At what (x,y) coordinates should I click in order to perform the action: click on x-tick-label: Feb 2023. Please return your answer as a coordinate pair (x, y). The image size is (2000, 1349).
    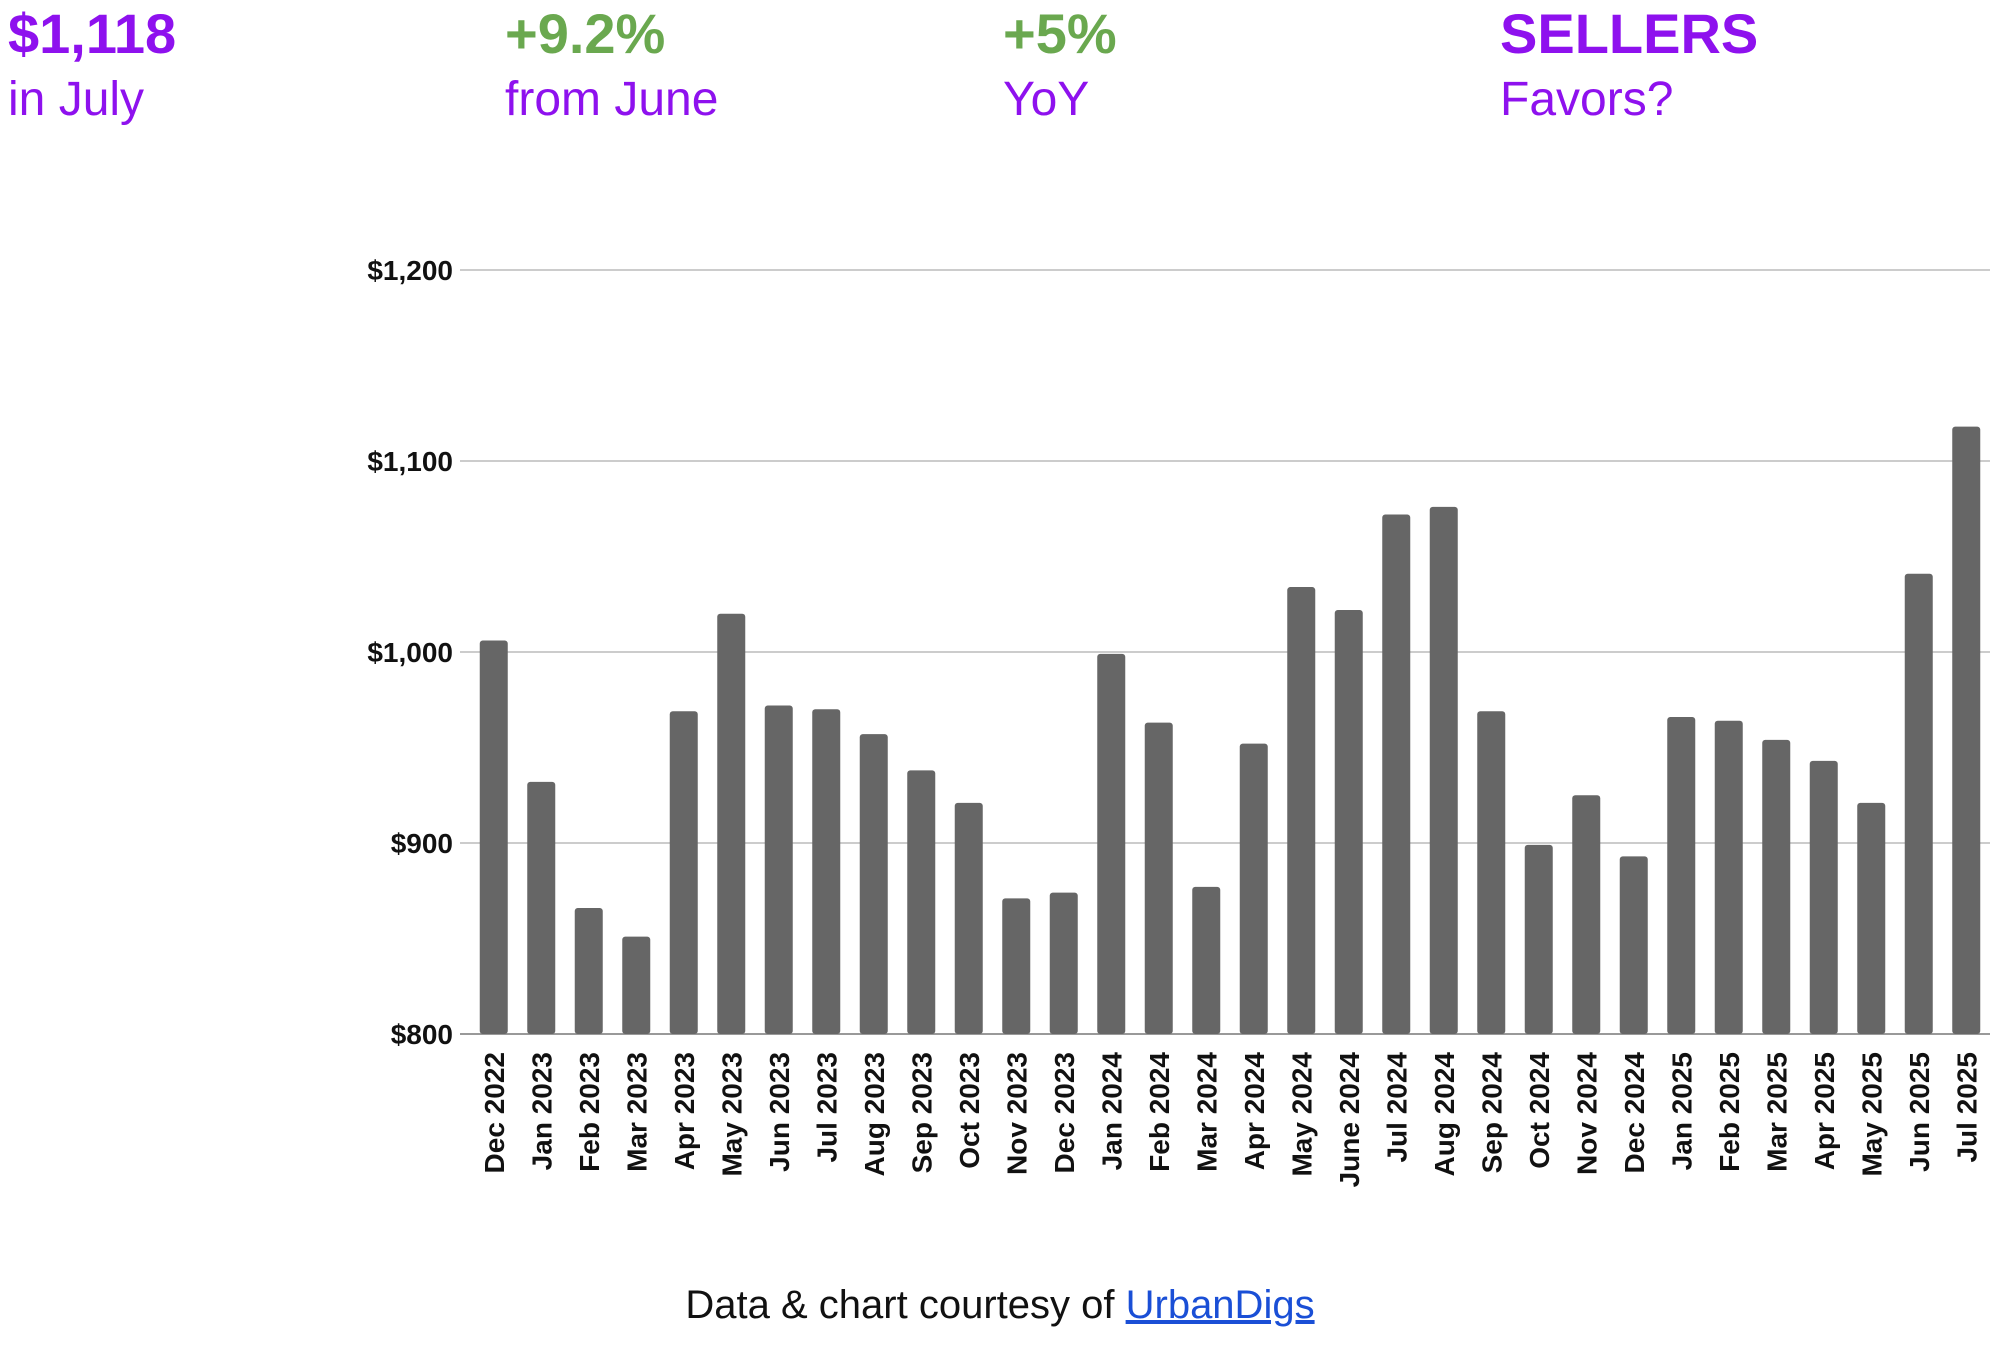
    Looking at the image, I should click on (589, 1112).